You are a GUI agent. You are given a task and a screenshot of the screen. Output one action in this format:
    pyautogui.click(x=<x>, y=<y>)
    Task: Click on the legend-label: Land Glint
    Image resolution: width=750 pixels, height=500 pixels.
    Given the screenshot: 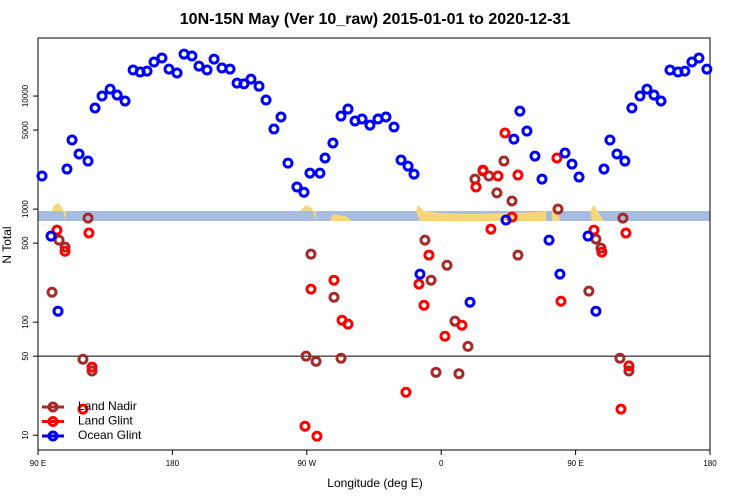 What is the action you would take?
    pyautogui.click(x=105, y=421)
    